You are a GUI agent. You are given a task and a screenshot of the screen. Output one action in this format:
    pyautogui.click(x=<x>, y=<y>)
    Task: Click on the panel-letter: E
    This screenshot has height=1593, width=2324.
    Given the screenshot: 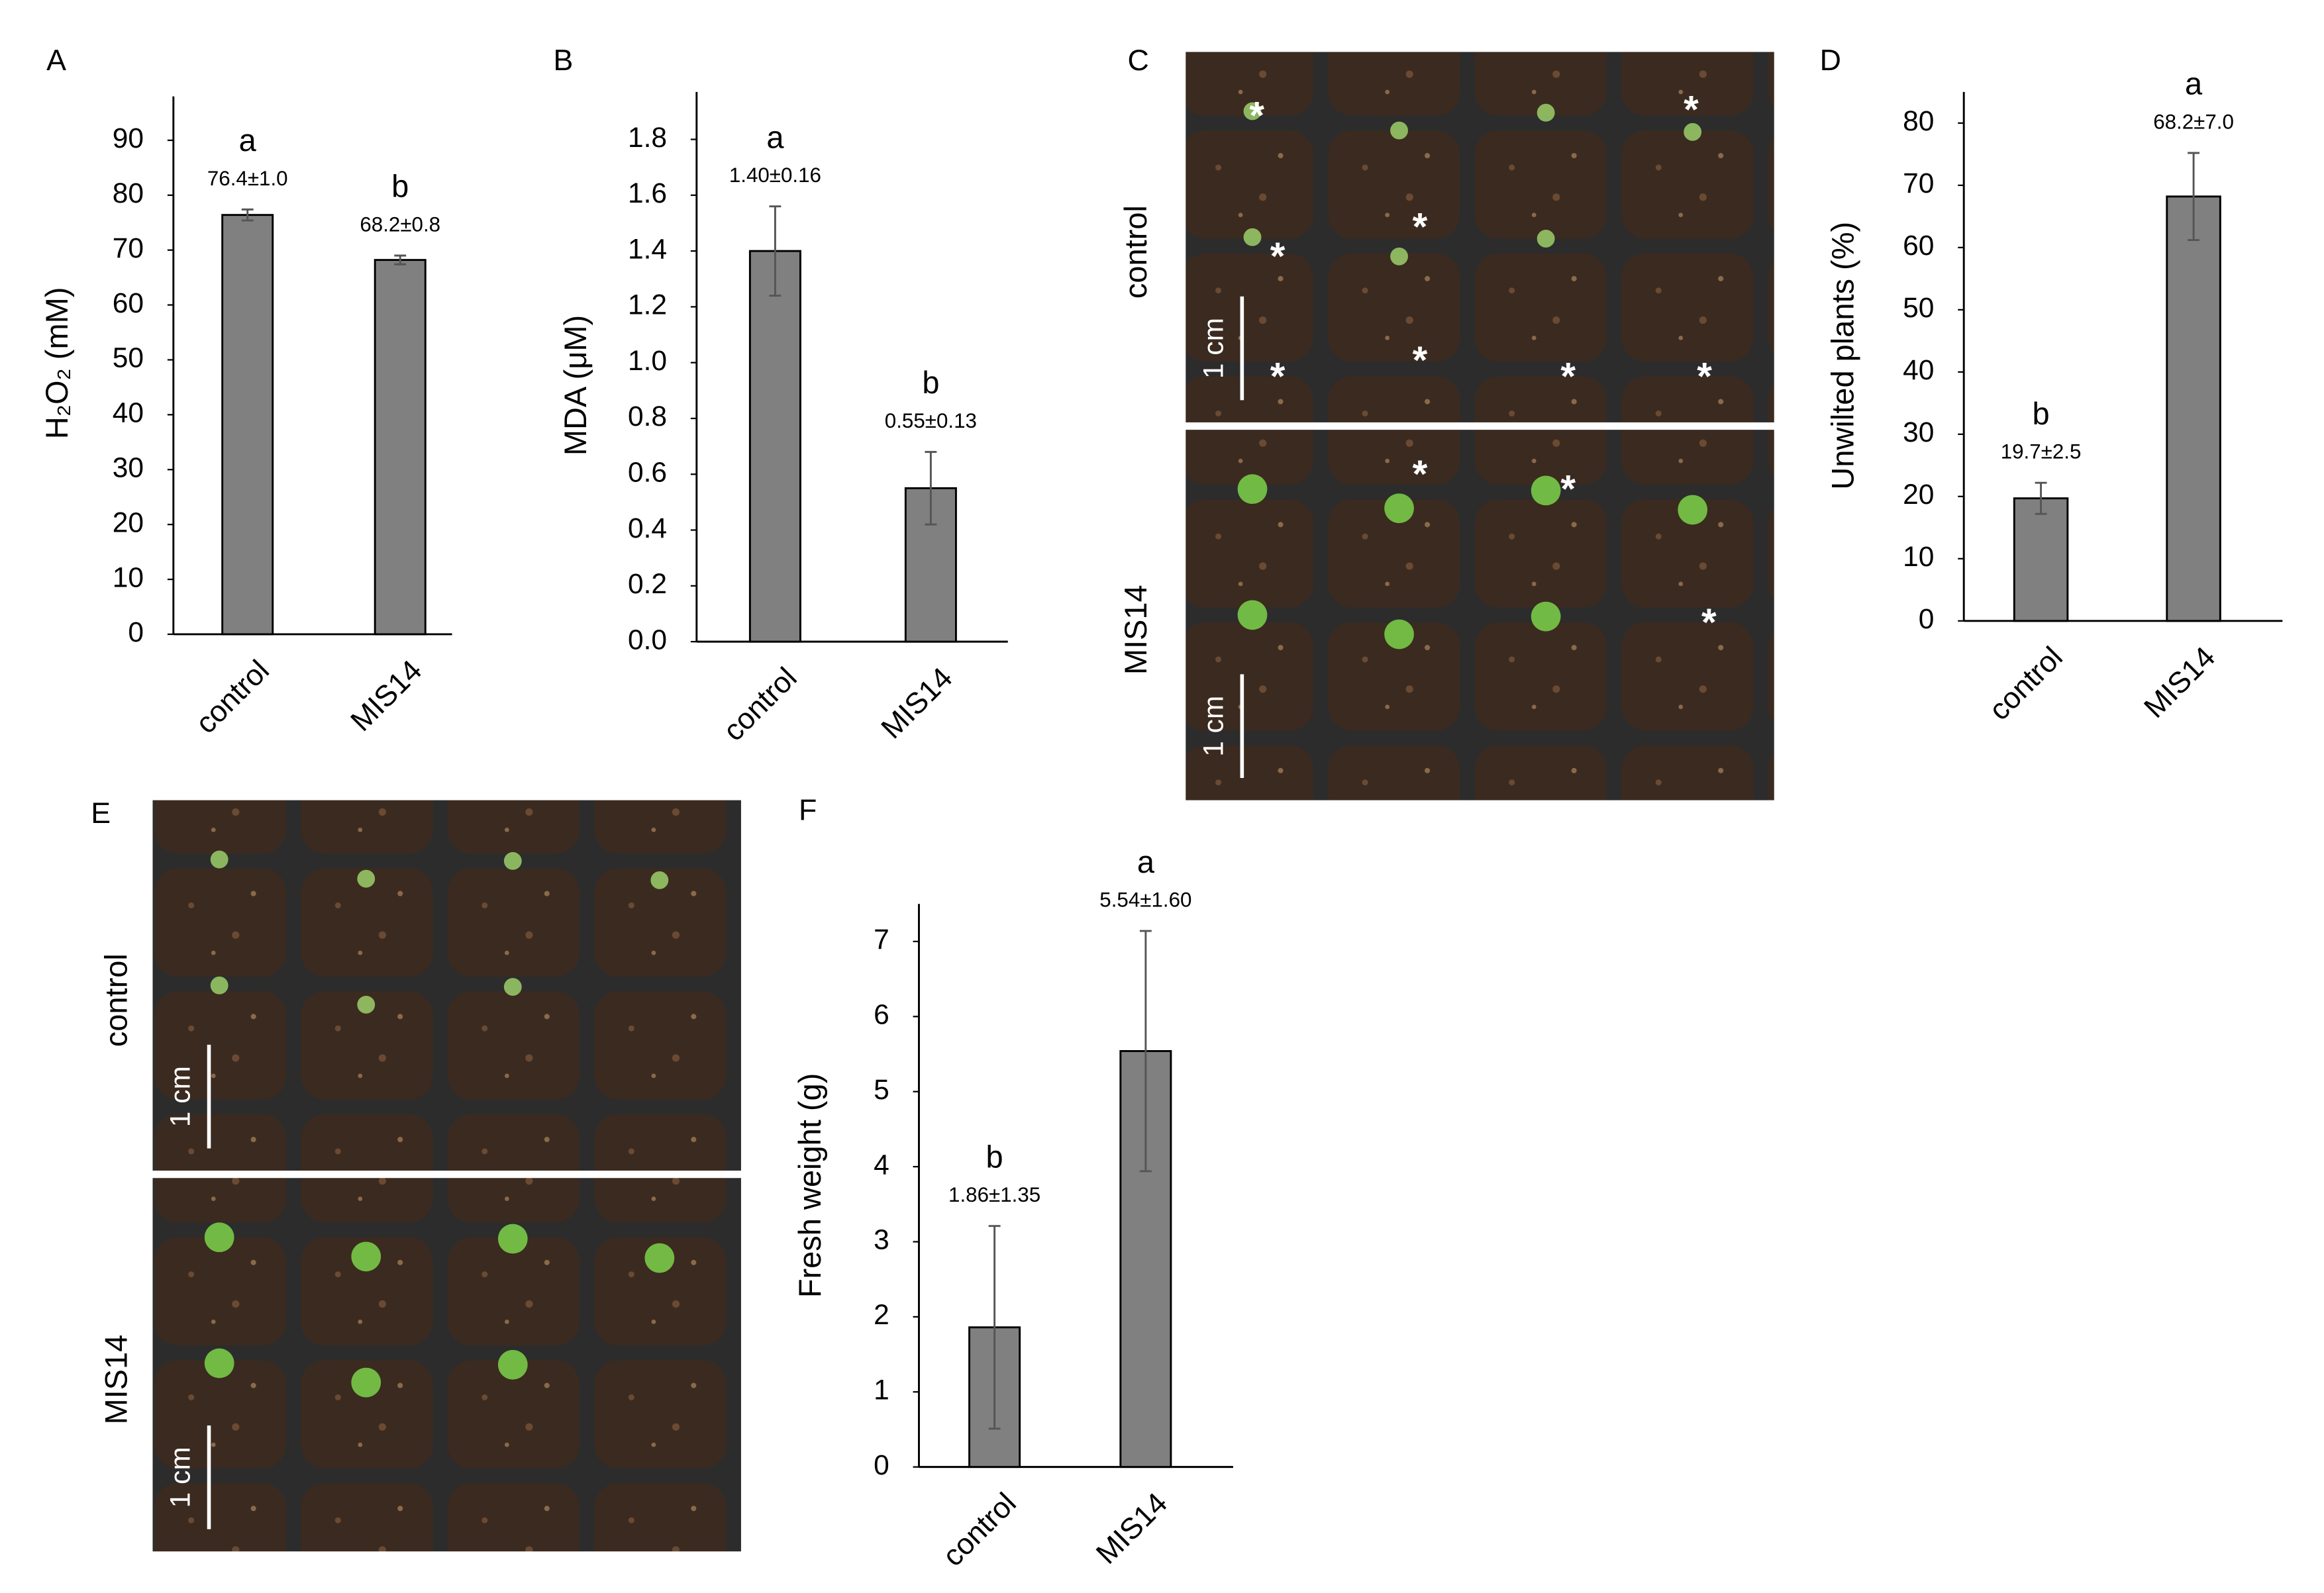 What is the action you would take?
    pyautogui.click(x=101, y=813)
    